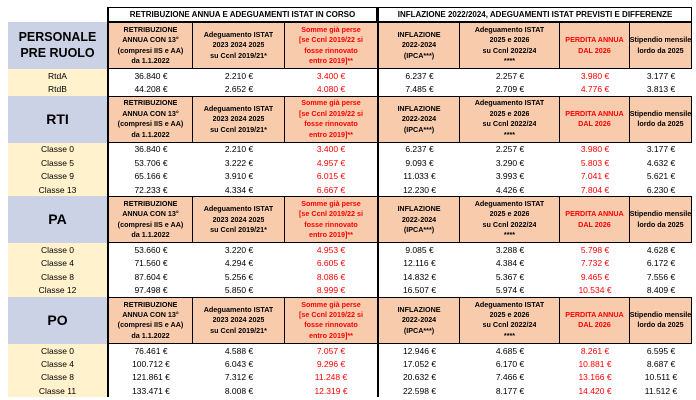 Image resolution: width=696 pixels, height=400 pixels. I want to click on value-cell: 14.420 €, so click(595, 391).